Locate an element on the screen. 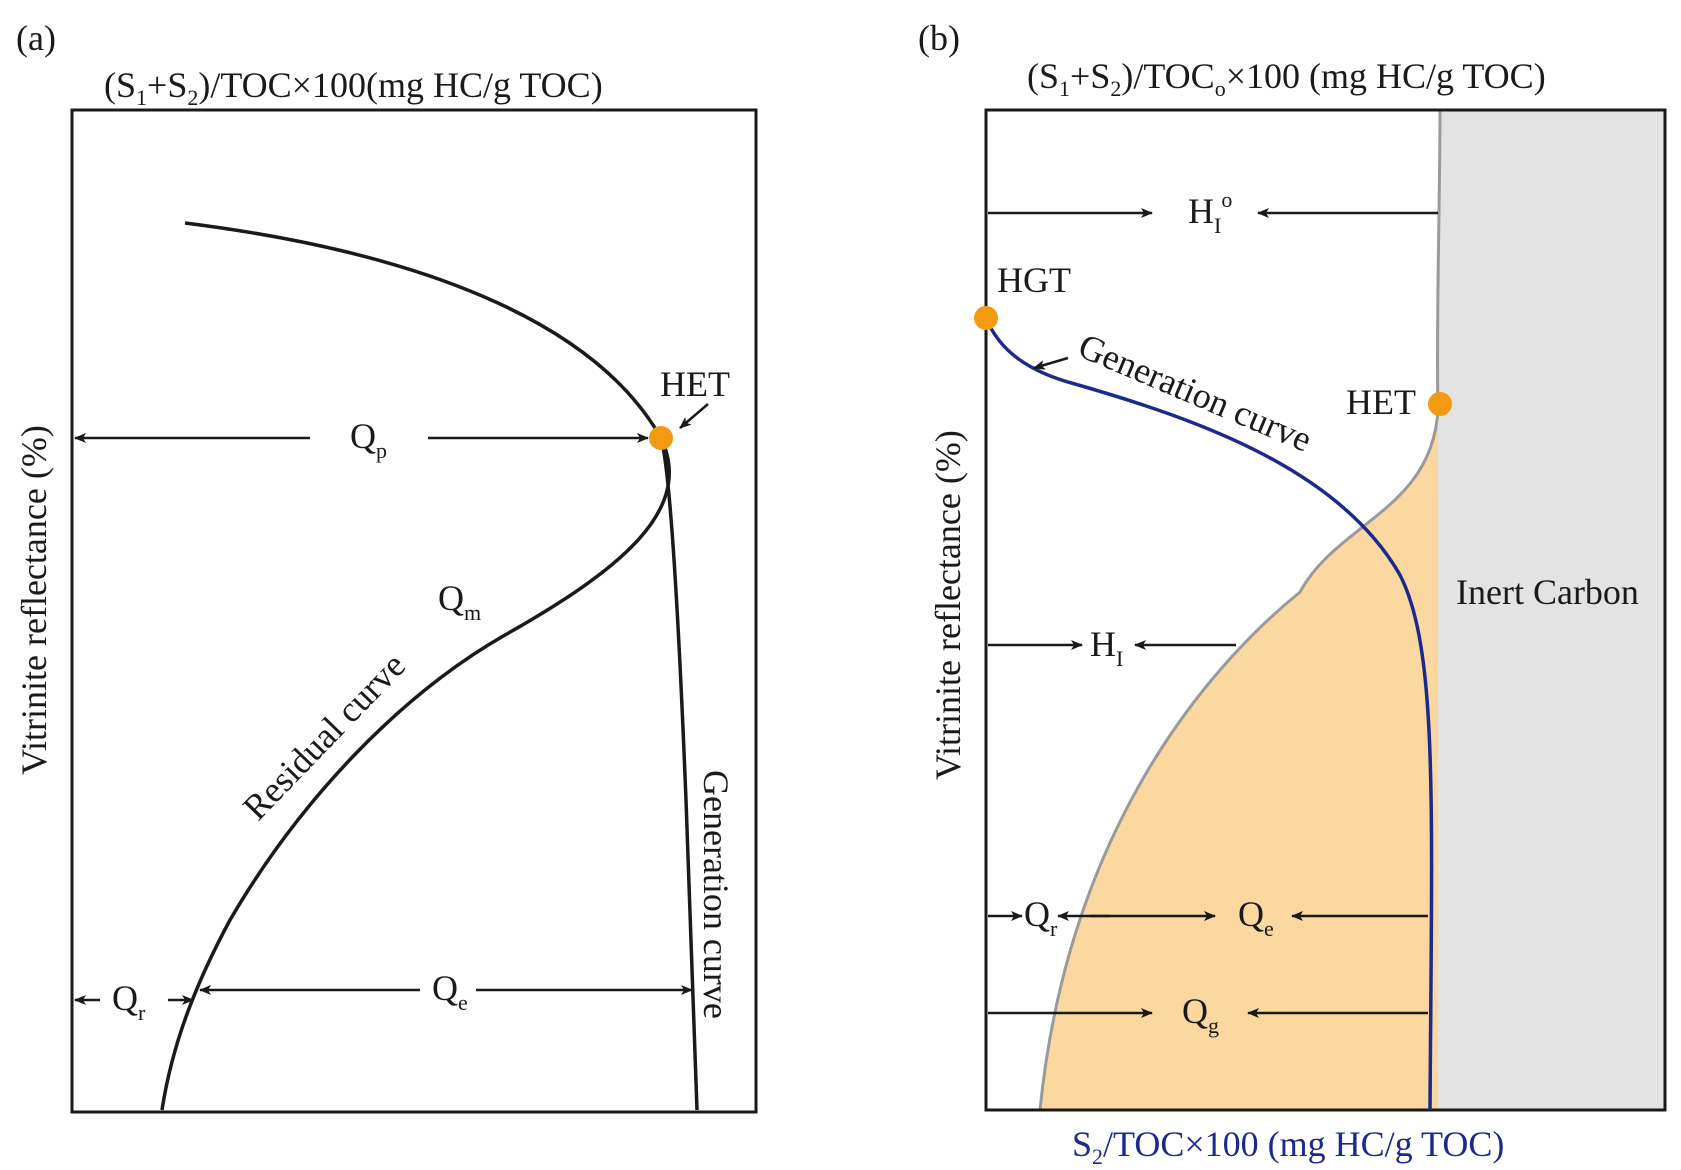 Image resolution: width=1681 pixels, height=1170 pixels. qr-label-b: Qr is located at coordinates (1041, 917).